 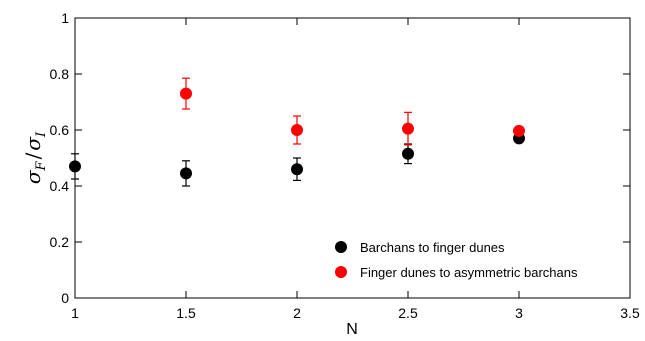 I want to click on y-tick-label: 1, so click(x=65, y=18).